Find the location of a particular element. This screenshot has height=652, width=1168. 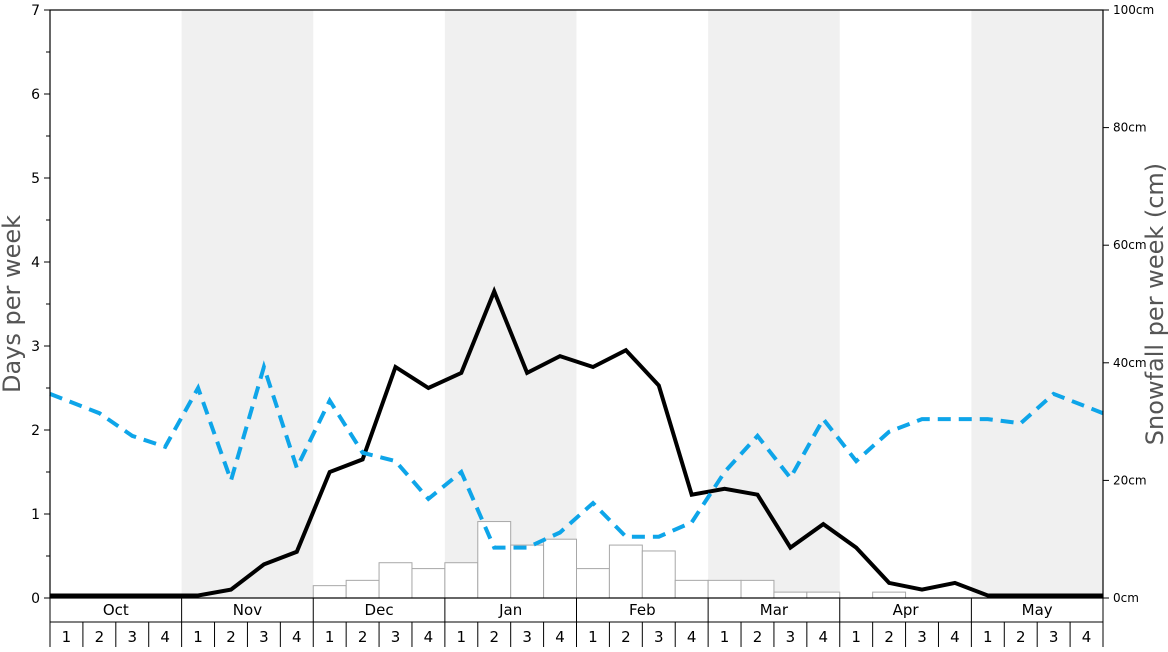

shade-band-mar is located at coordinates (774, 304).